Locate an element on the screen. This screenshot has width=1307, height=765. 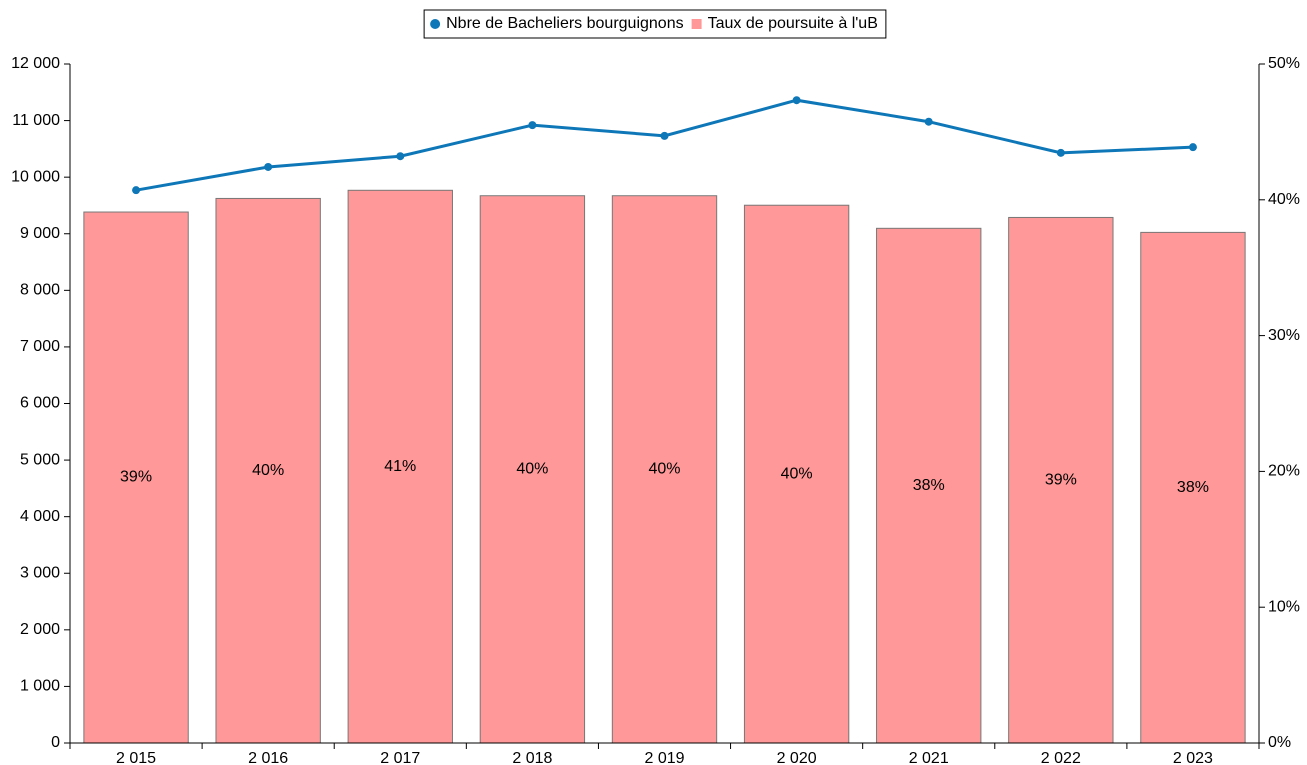
y2-tick-label: 30% is located at coordinates (1284, 335).